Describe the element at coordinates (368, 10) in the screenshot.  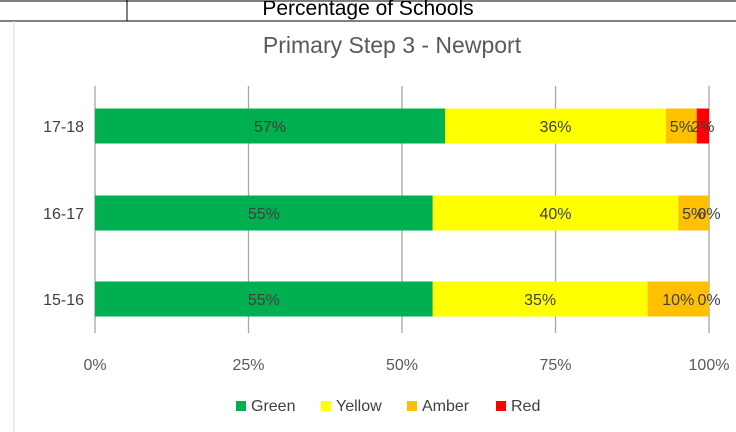
I see `table-title: Percentage of Schools` at that location.